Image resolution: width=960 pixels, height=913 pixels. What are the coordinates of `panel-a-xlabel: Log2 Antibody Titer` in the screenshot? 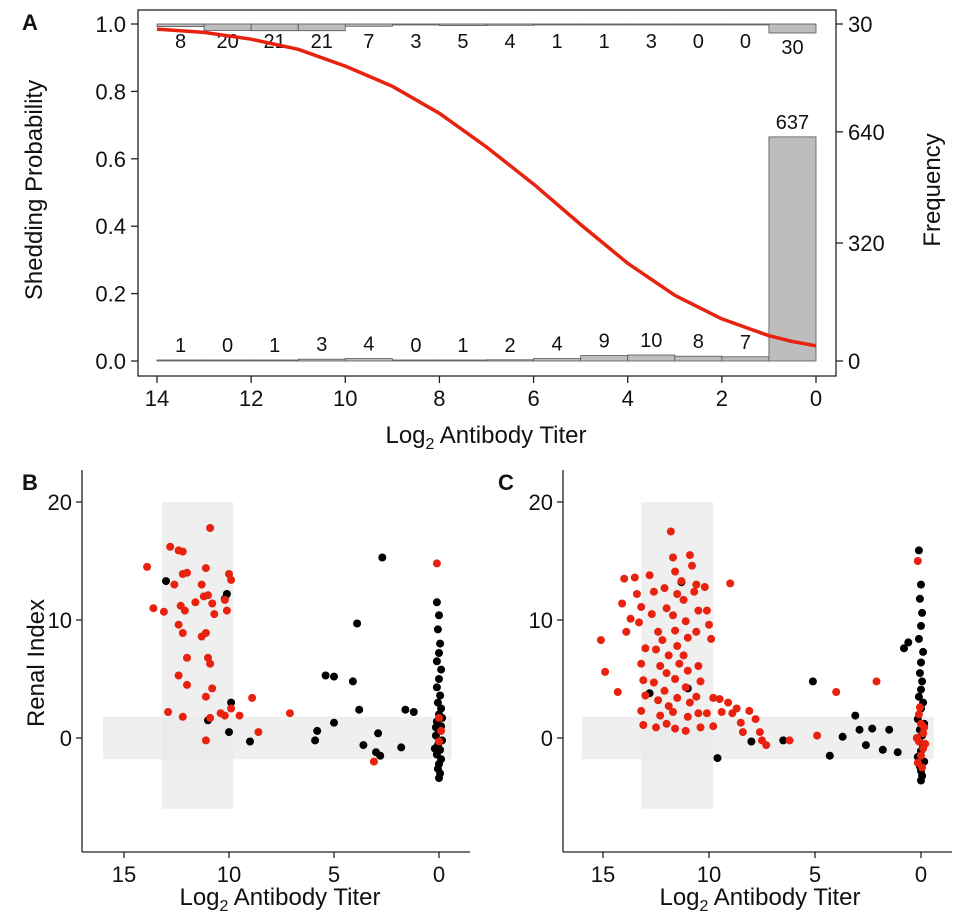 It's located at (485, 437).